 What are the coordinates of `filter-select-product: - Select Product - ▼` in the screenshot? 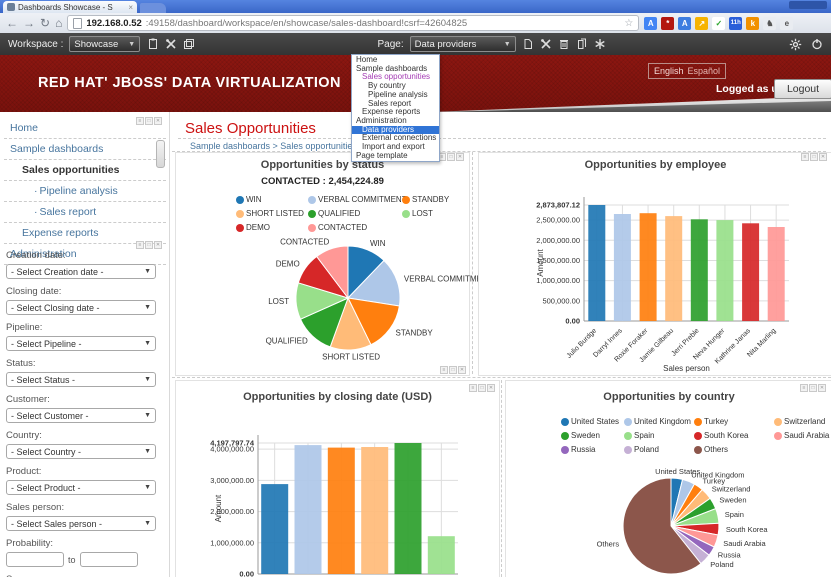 It's located at (81, 487).